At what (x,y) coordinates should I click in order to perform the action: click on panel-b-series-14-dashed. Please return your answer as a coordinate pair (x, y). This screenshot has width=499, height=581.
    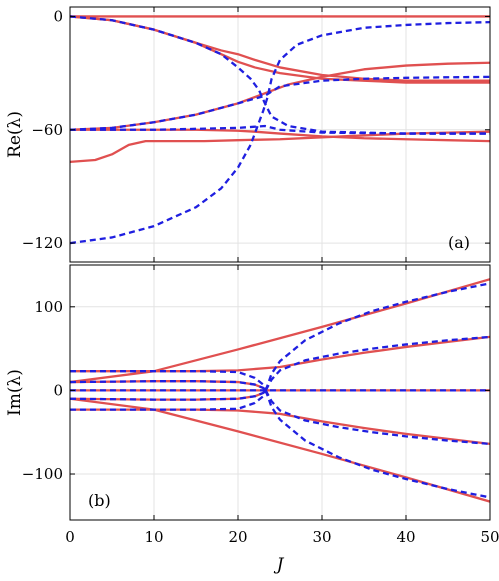
    Looking at the image, I should click on (377, 336).